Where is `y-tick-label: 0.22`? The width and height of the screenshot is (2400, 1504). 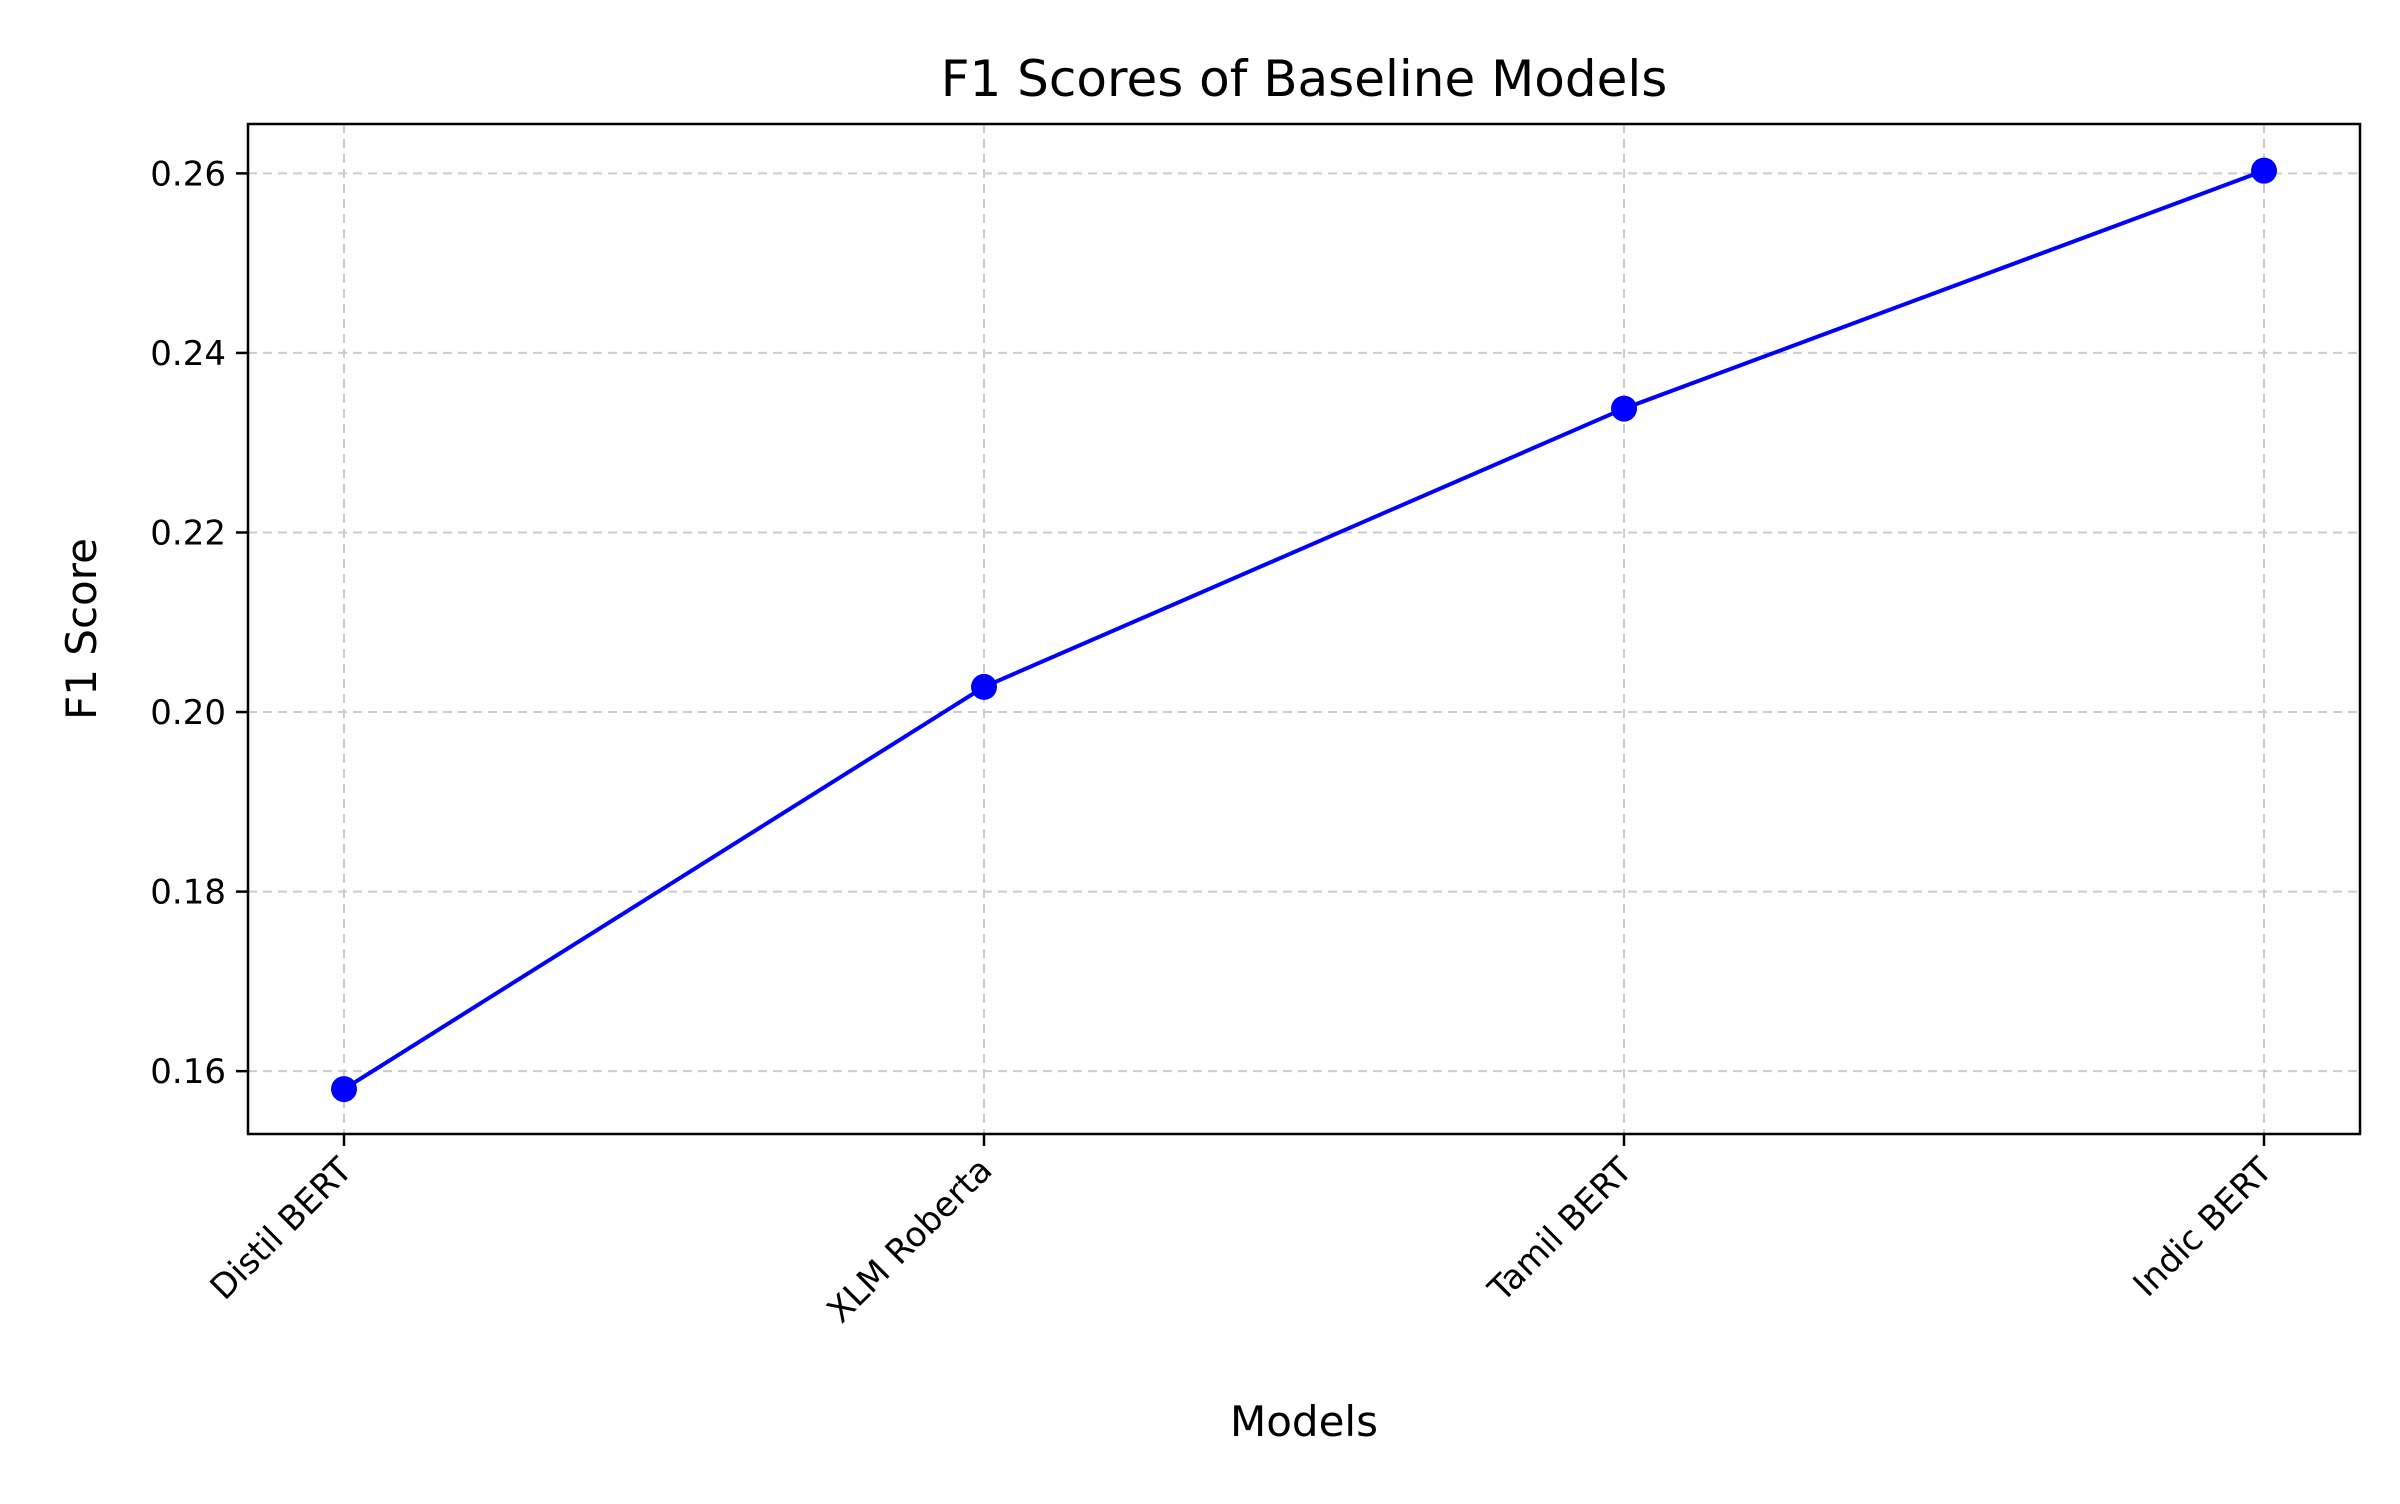 y-tick-label: 0.22 is located at coordinates (188, 533).